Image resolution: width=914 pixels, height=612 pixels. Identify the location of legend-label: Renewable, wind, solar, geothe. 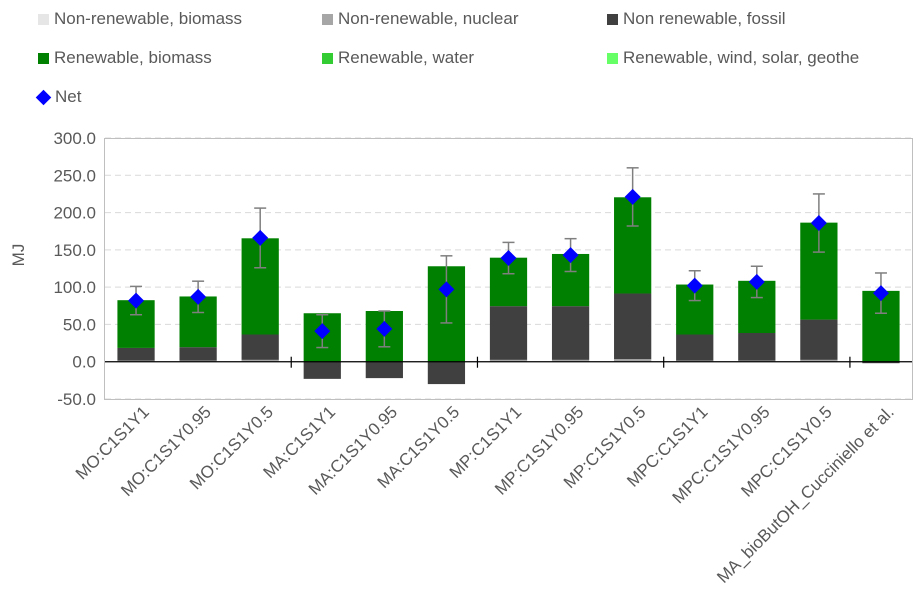
(741, 57).